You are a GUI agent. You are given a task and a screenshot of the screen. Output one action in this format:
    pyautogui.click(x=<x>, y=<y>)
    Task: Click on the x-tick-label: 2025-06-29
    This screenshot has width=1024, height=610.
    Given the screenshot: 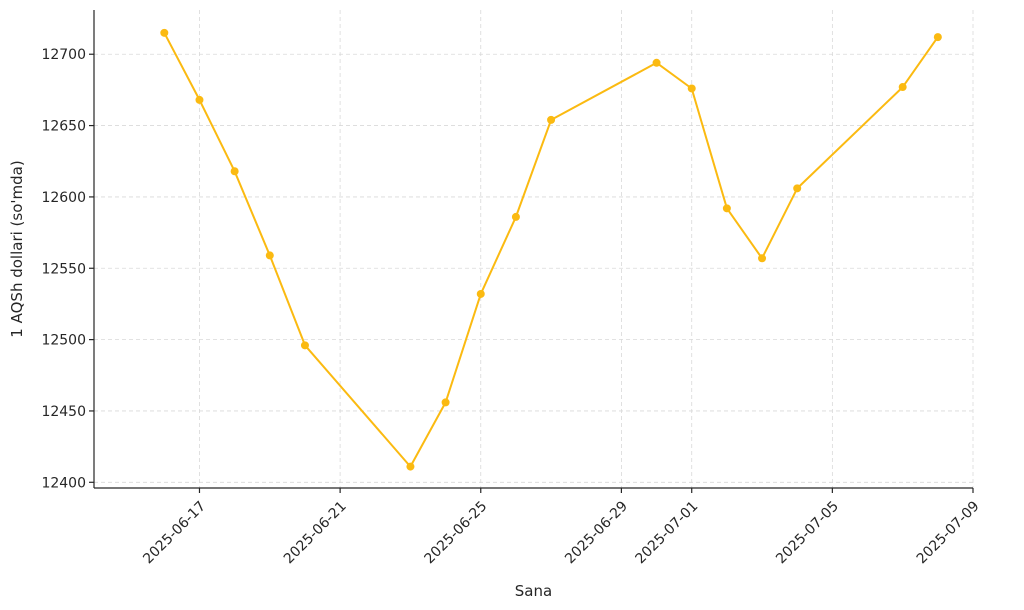 What is the action you would take?
    pyautogui.click(x=596, y=532)
    